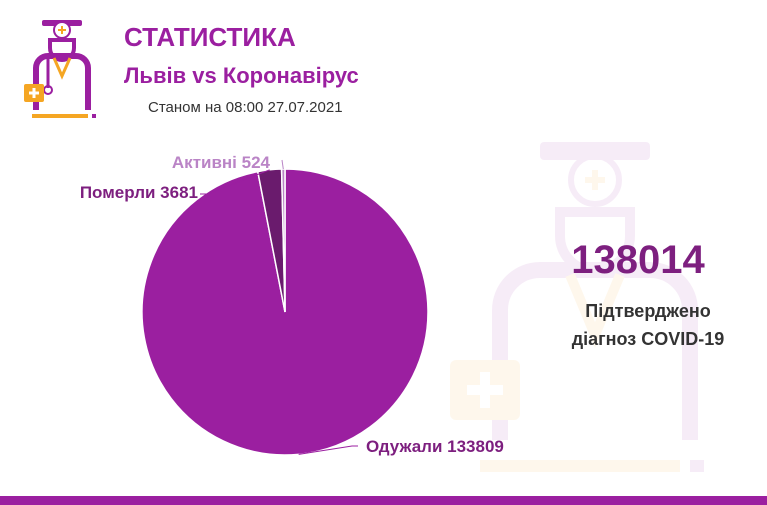  What do you see at coordinates (221, 162) in the screenshot?
I see `slice-label-3: Активні 524` at bounding box center [221, 162].